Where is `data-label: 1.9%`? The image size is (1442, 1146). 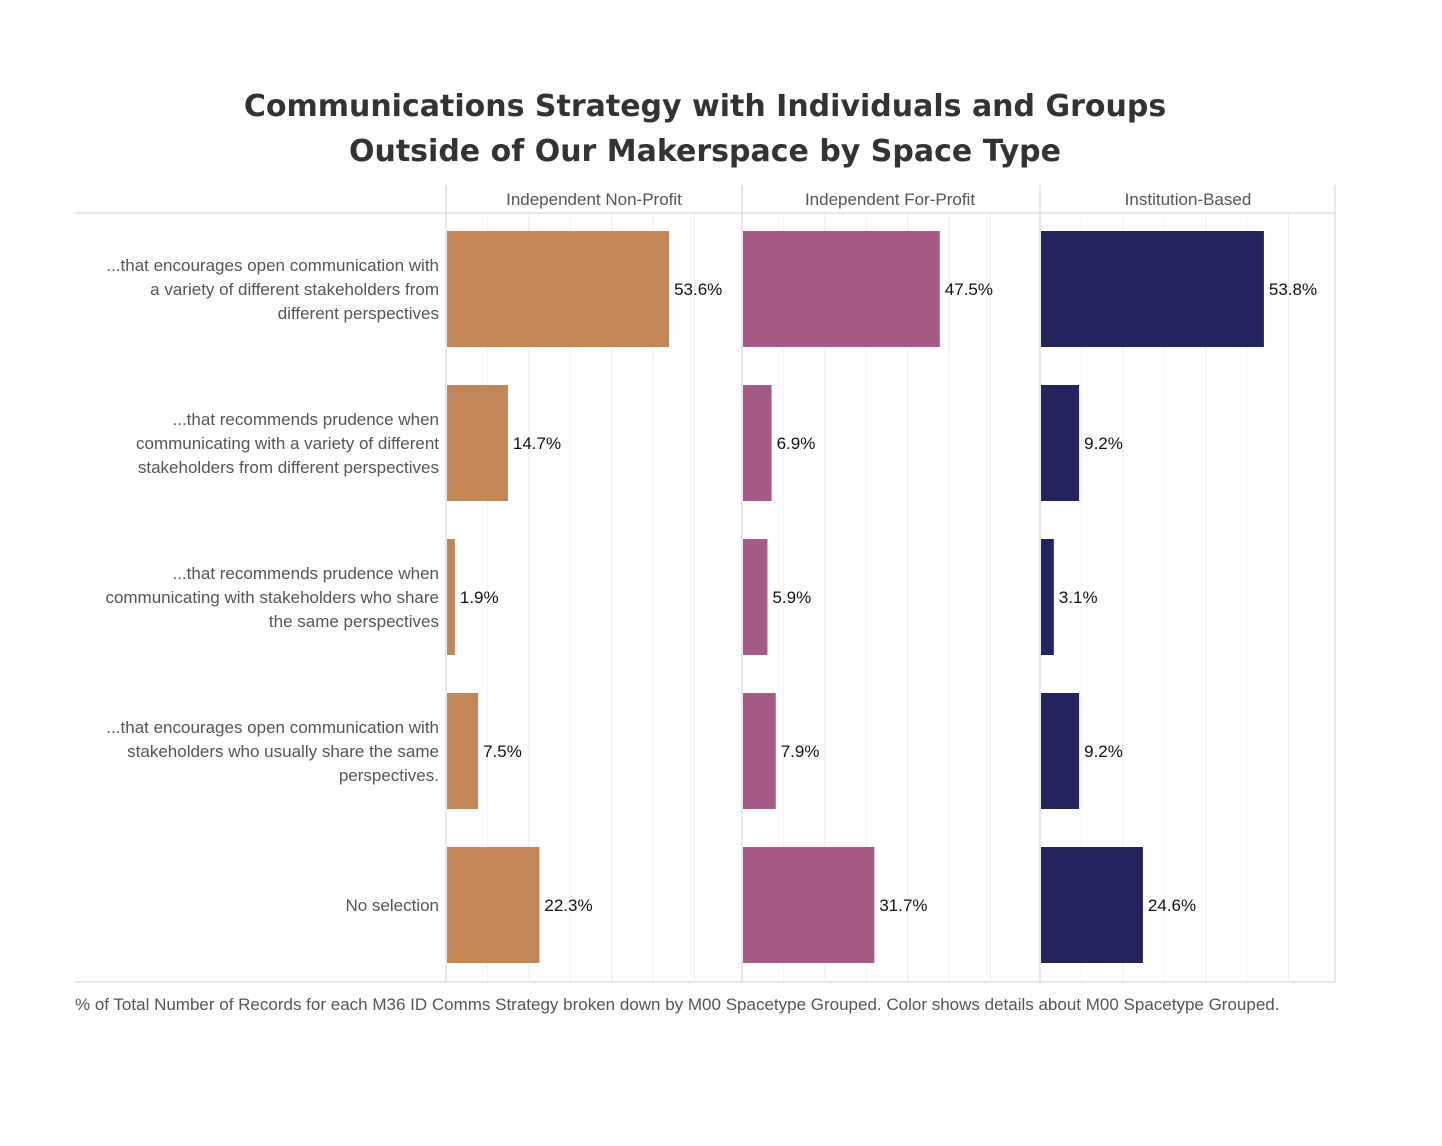
data-label: 1.9% is located at coordinates (479, 597).